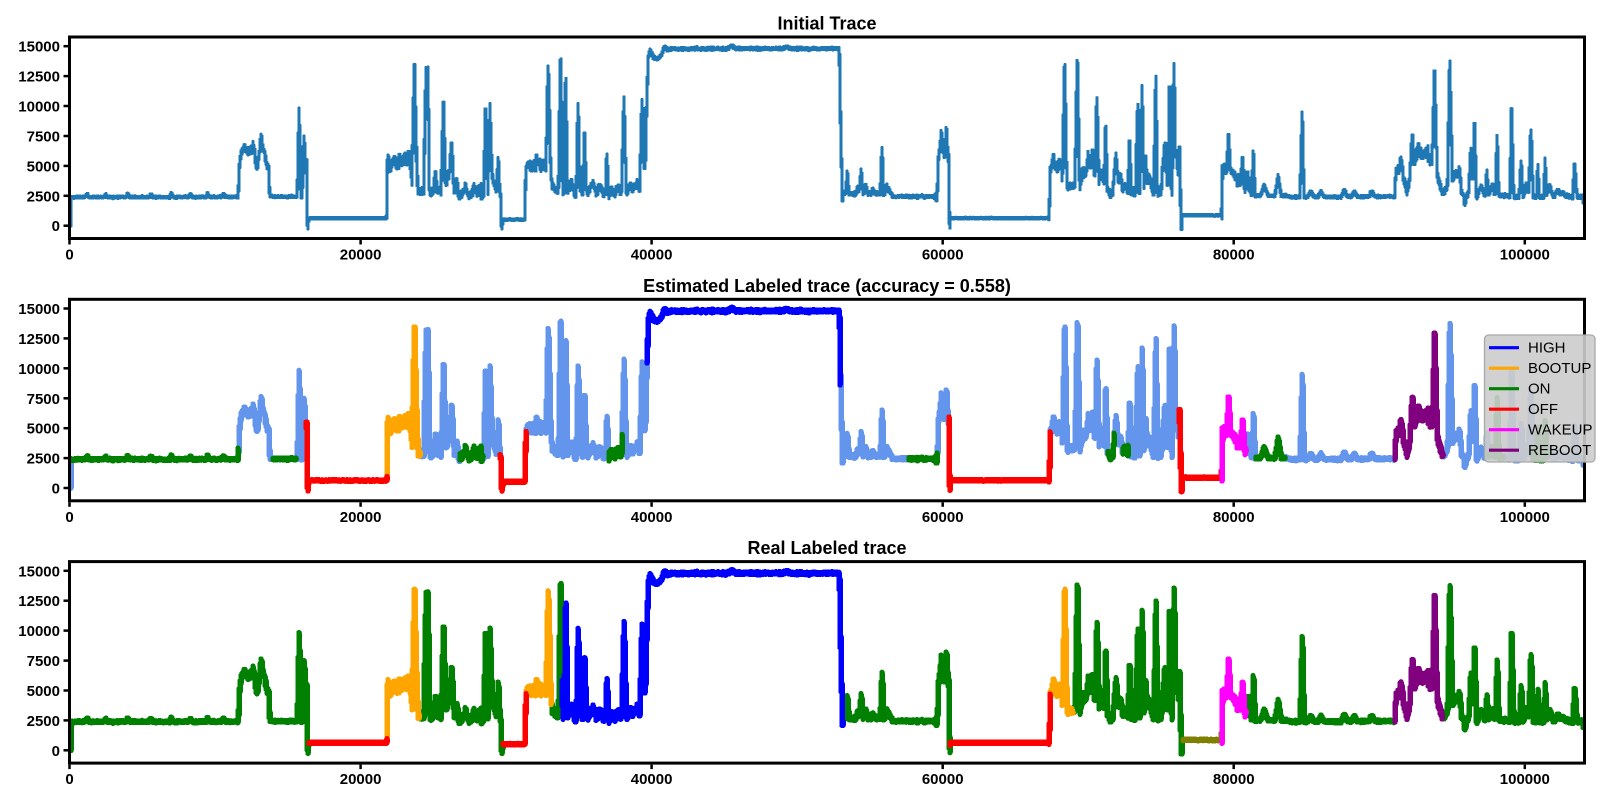  What do you see at coordinates (826, 548) in the screenshot?
I see `svg-text: Real Labeled trace` at bounding box center [826, 548].